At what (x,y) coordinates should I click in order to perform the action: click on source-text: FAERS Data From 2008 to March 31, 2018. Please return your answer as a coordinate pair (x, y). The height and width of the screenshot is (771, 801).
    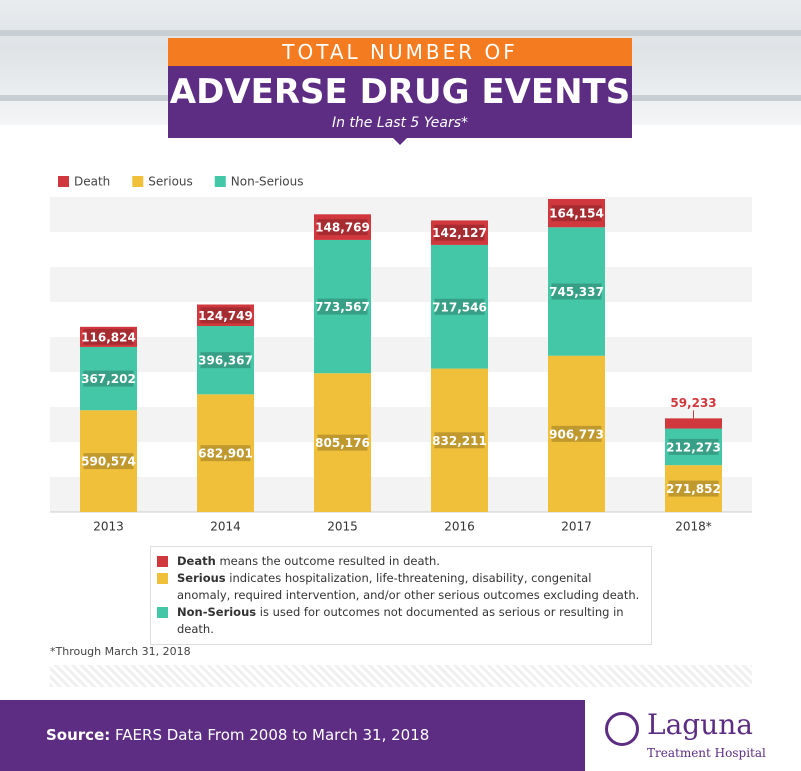
    Looking at the image, I should click on (272, 735).